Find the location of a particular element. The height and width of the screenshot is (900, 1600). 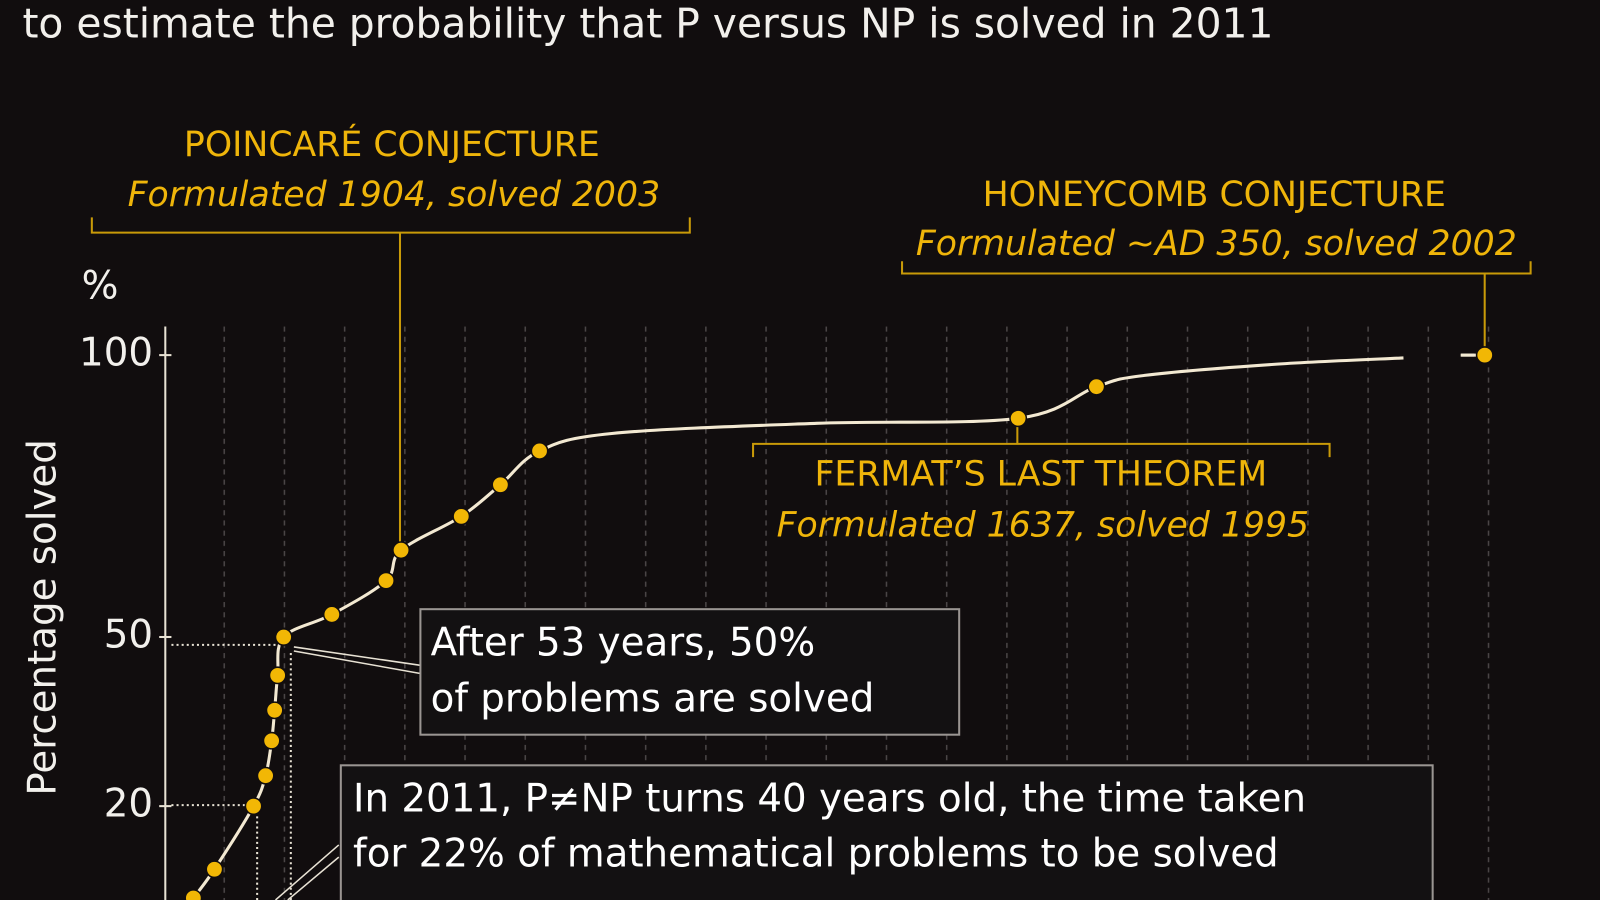

y-axis-label: Percentage solved is located at coordinates (42, 617).